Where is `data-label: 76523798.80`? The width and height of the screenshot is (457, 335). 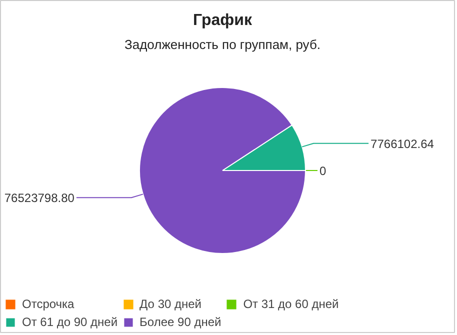 data-label: 76523798.80 is located at coordinates (39, 198).